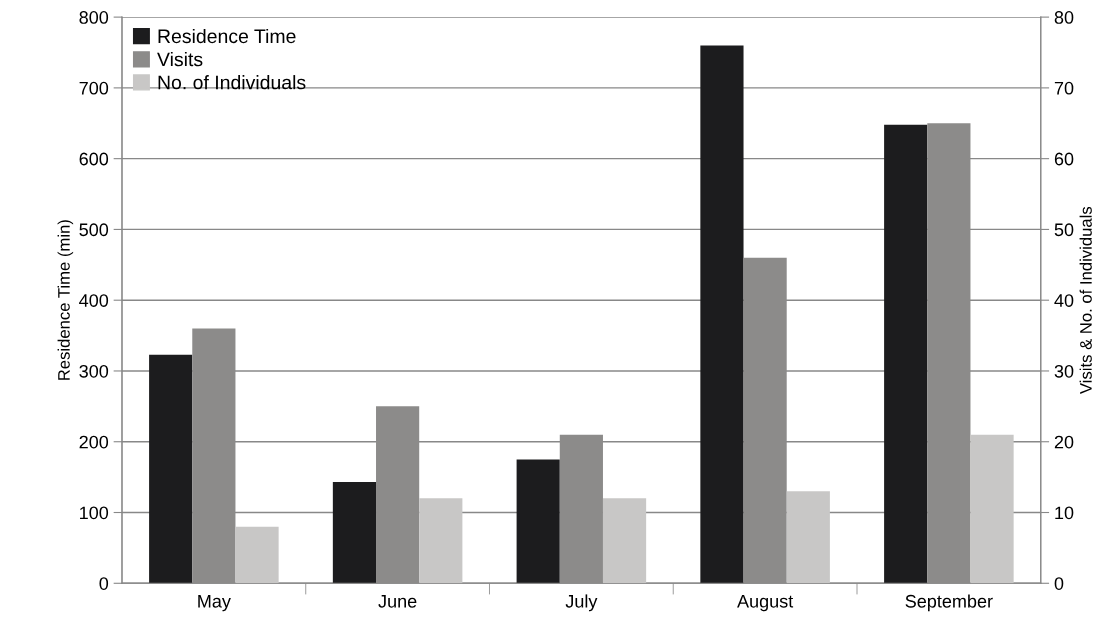 The image size is (1099, 634). I want to click on y-tick-label: 200, so click(94, 442).